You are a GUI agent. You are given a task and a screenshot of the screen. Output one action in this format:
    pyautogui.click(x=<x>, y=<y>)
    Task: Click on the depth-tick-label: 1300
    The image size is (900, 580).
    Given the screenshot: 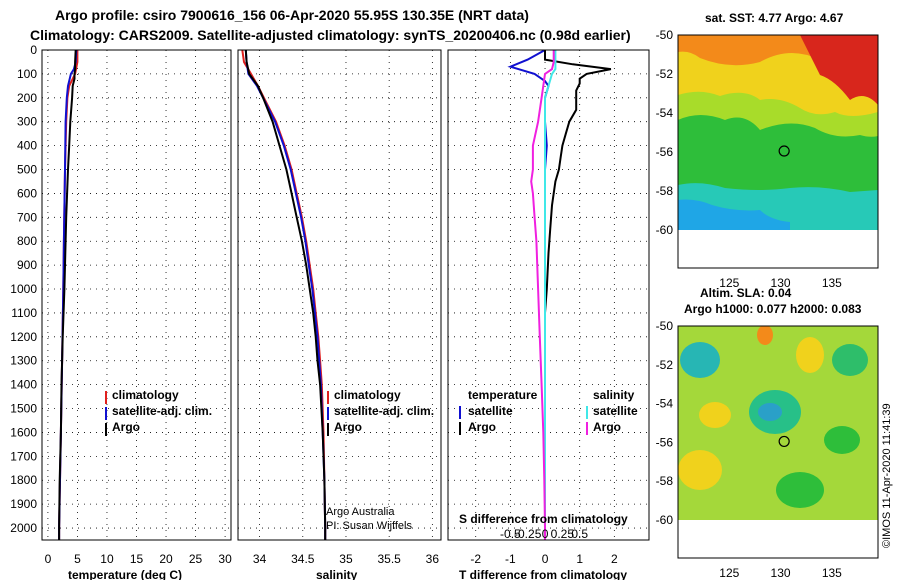 What is the action you would take?
    pyautogui.click(x=23, y=361)
    